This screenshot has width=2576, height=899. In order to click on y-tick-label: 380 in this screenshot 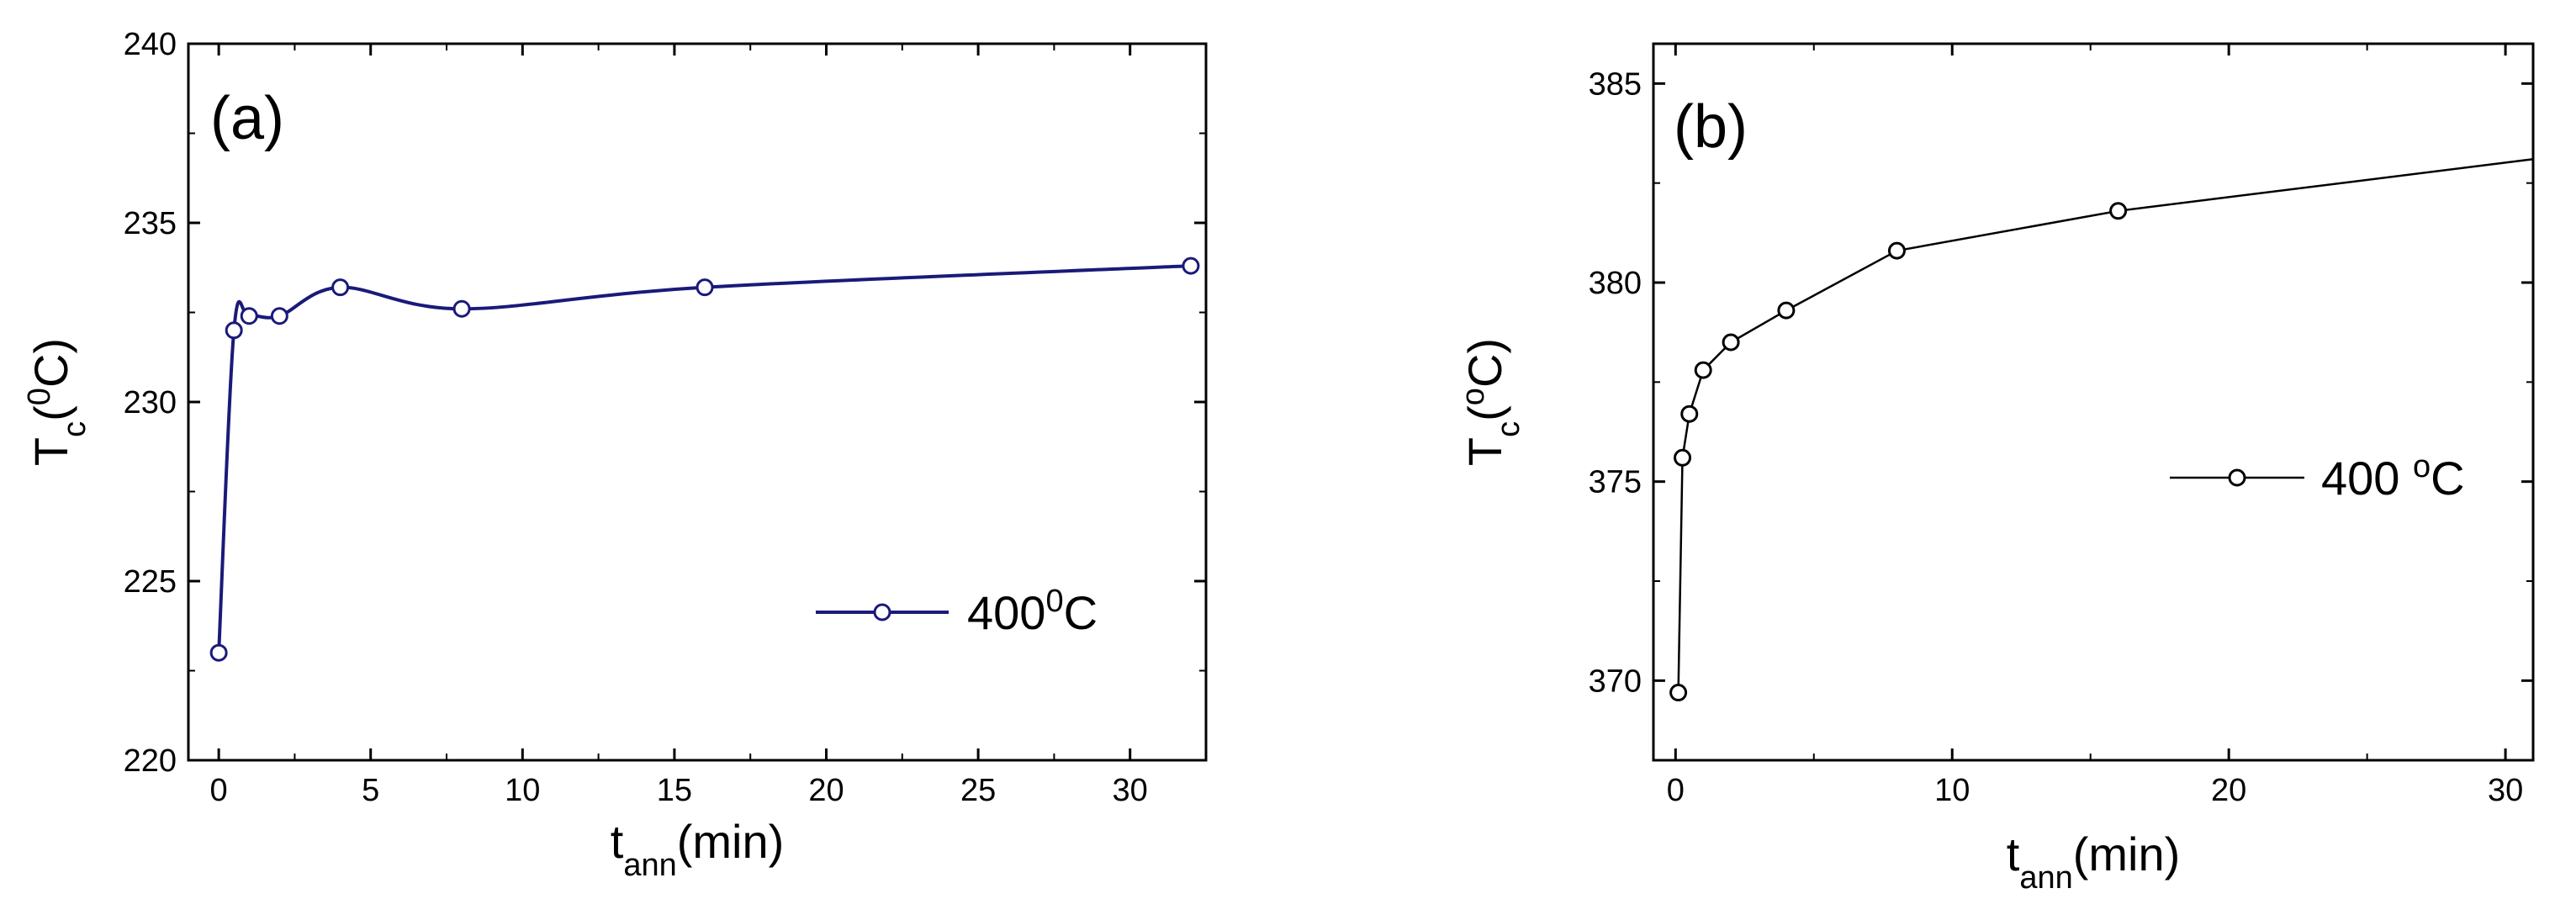, I will do `click(1615, 283)`.